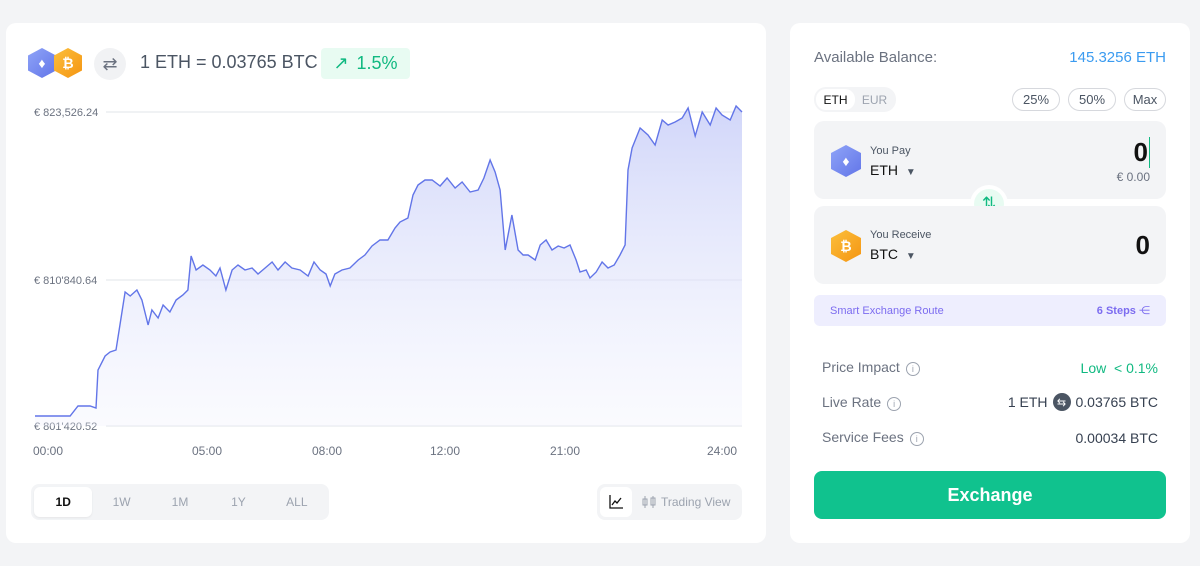  I want to click on line-chart-icon, so click(616, 502).